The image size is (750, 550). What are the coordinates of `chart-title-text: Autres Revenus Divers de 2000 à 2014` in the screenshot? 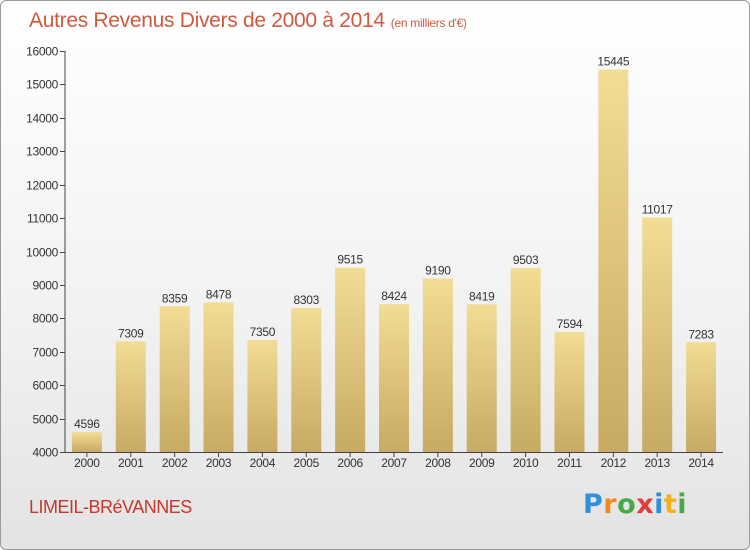 It's located at (207, 20).